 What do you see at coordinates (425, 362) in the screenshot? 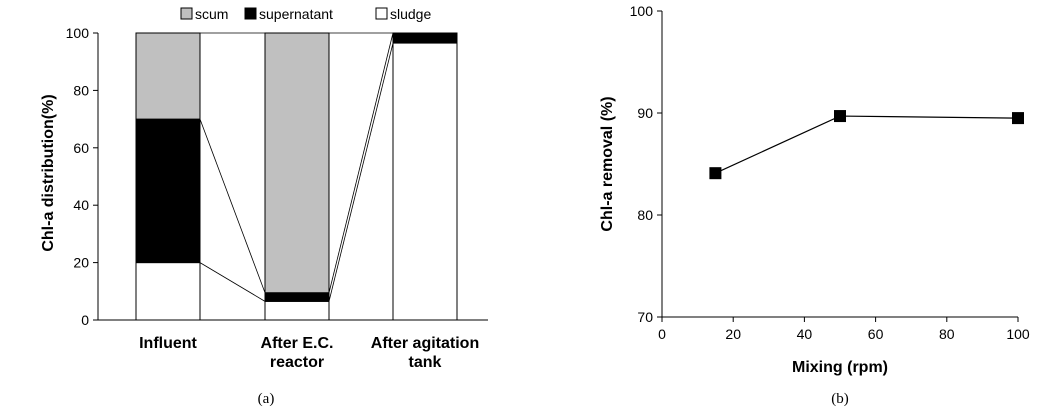
I see `category-label: tank` at bounding box center [425, 362].